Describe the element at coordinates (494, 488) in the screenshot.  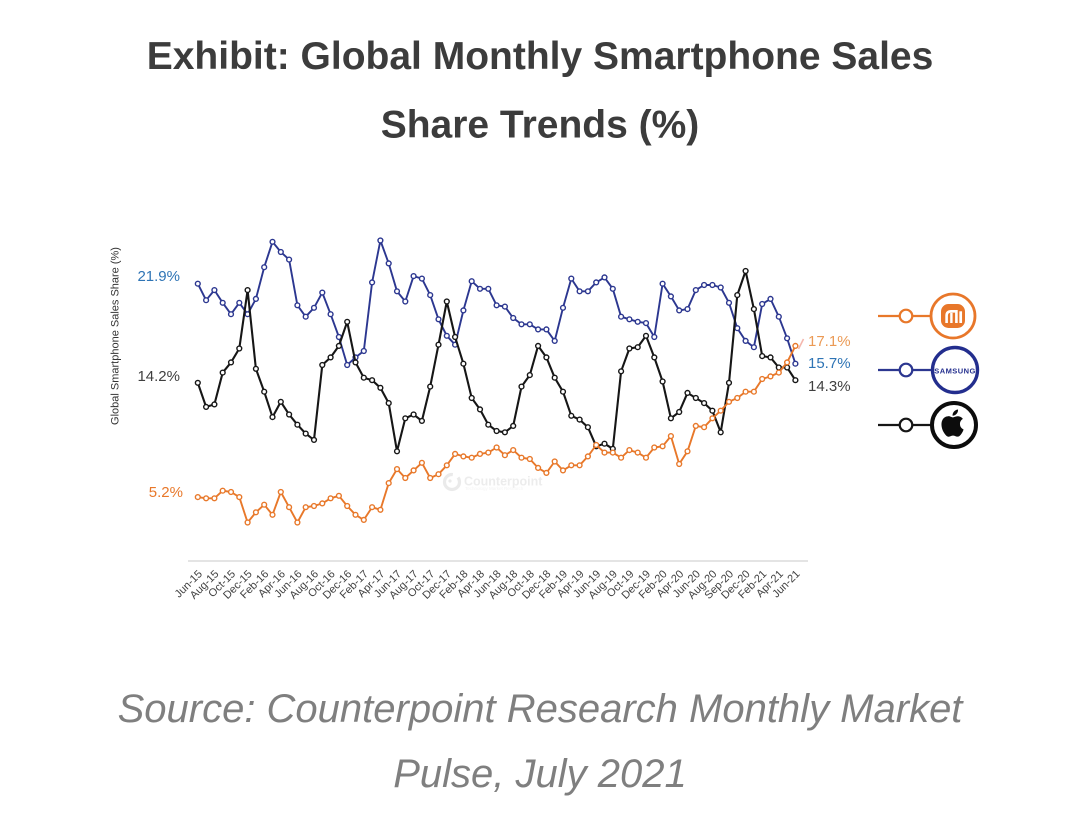
I see `svg-text: Technology Market Research` at that location.